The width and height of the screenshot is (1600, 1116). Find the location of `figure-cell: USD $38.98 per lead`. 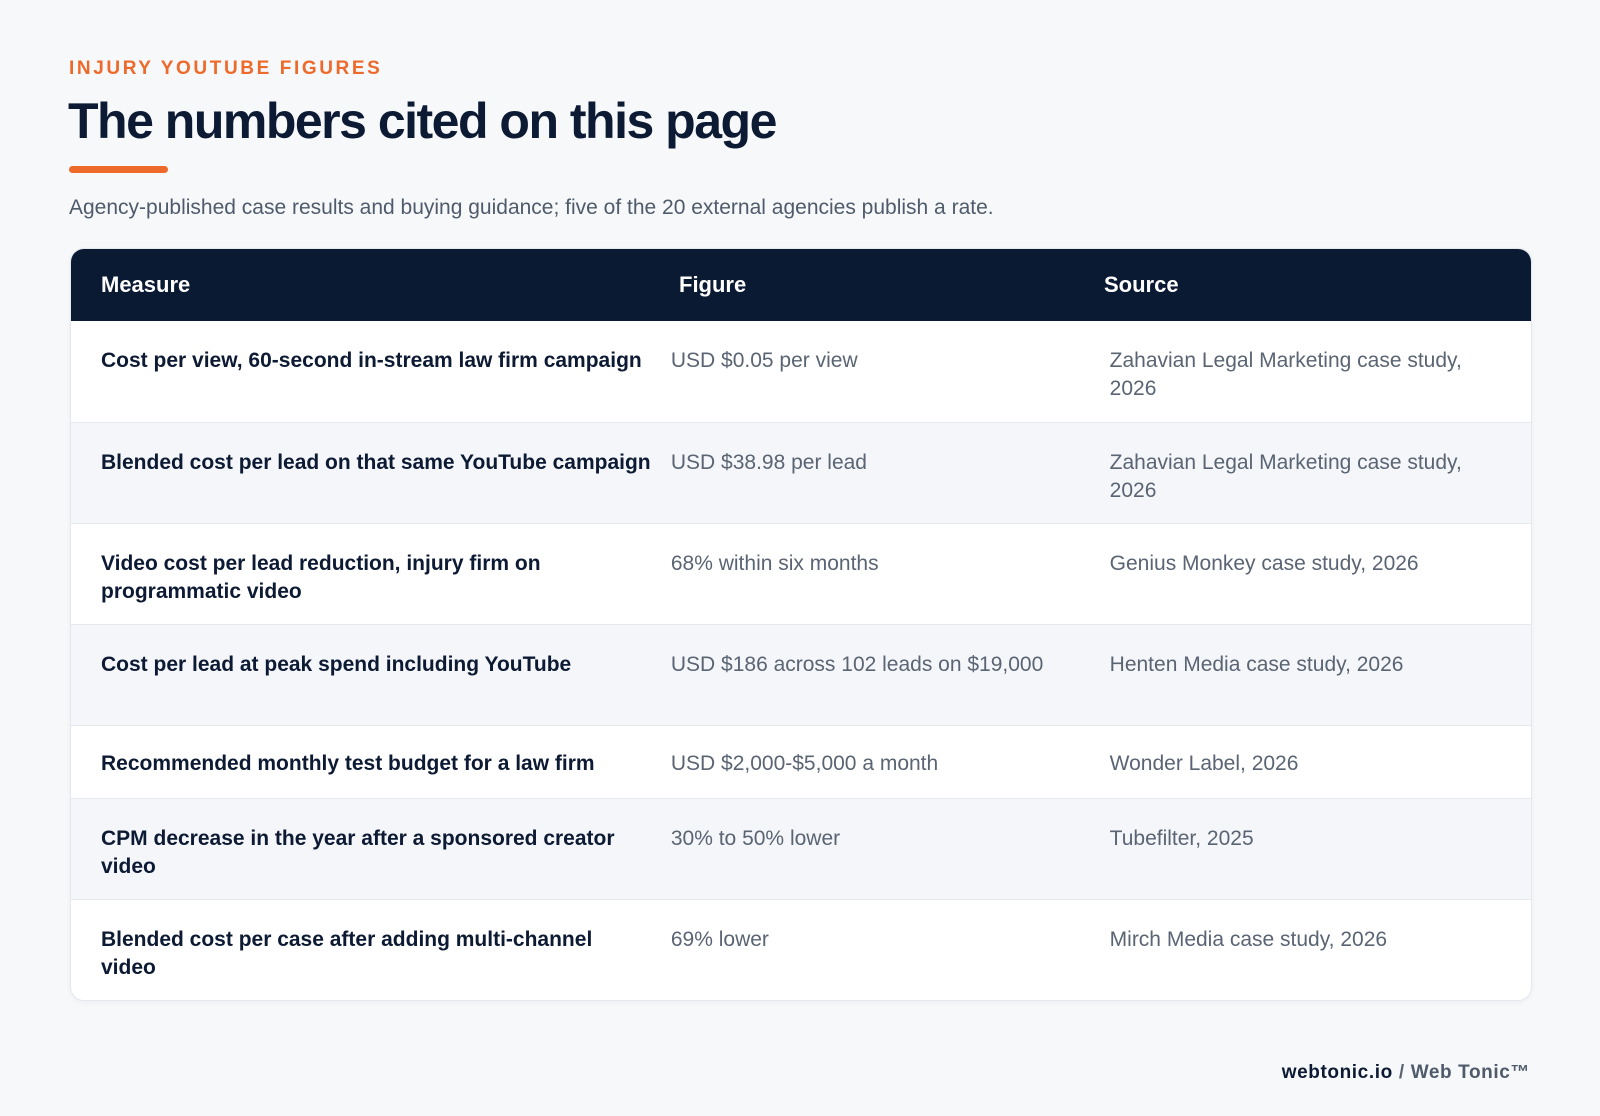

figure-cell: USD $38.98 per lead is located at coordinates (768, 462).